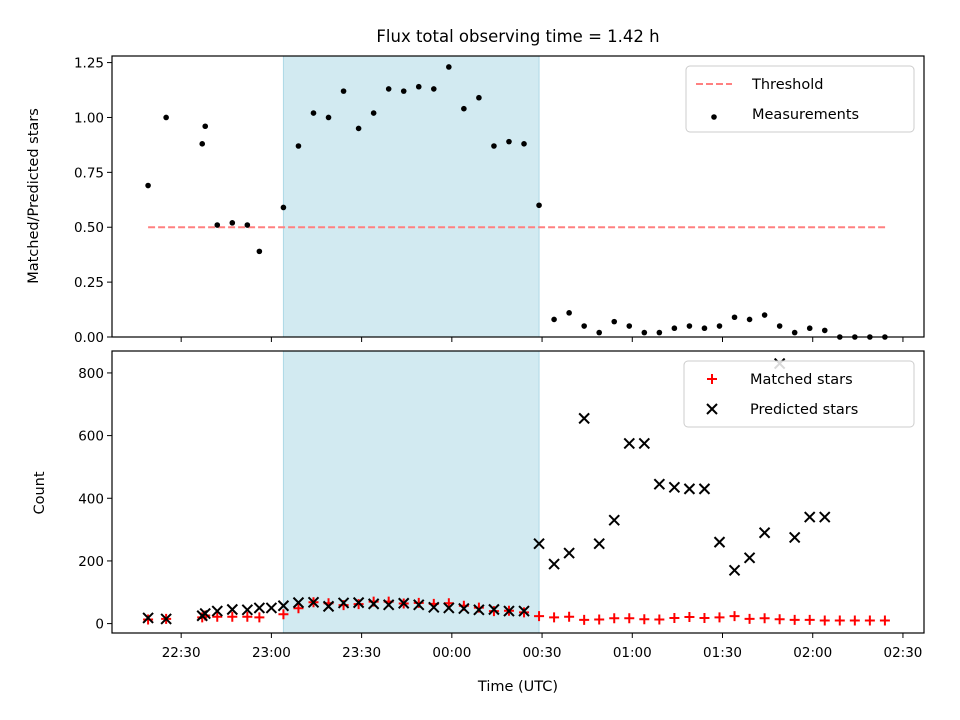 The width and height of the screenshot is (960, 720). I want to click on x-tick-label: 00:00, so click(451, 653).